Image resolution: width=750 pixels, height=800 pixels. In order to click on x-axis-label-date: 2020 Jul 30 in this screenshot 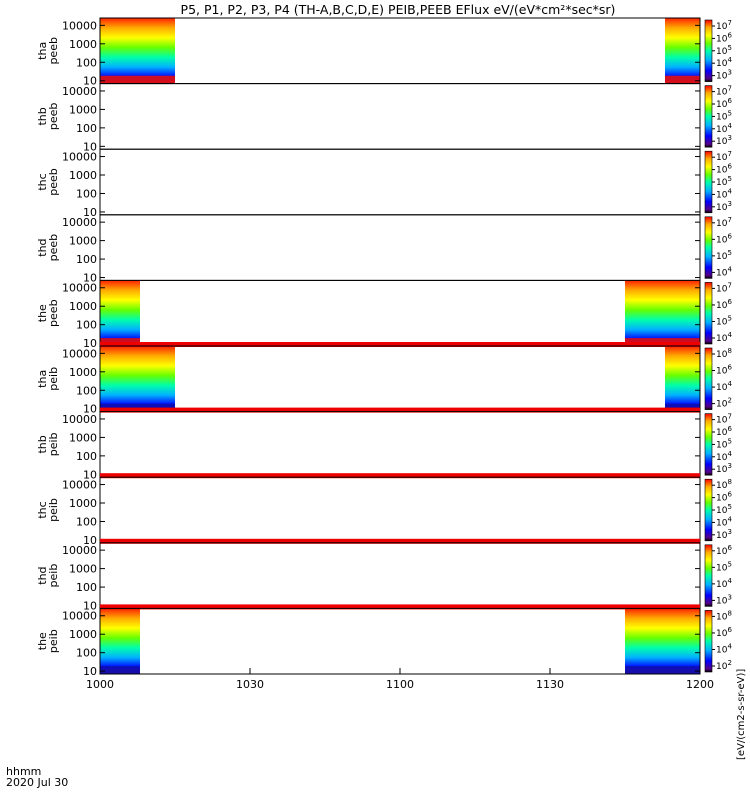, I will do `click(37, 782)`.